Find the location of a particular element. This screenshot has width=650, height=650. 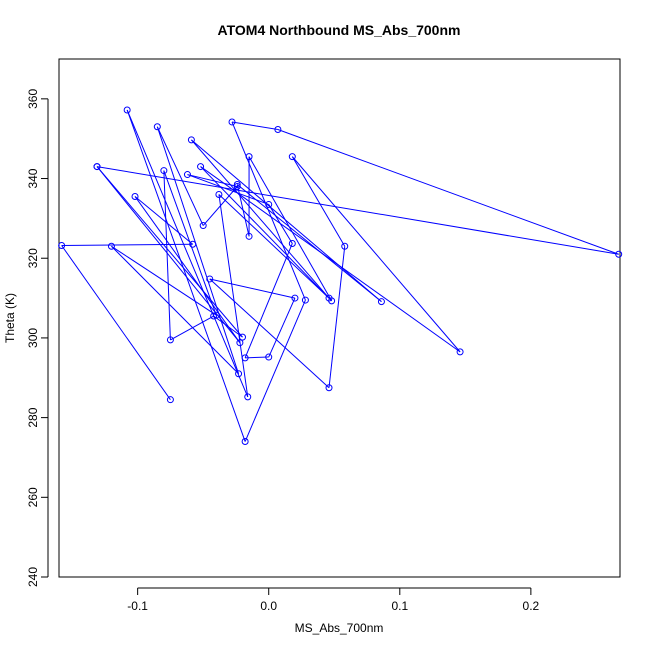

chart-title: ATOM4 Northbound MS_Abs_700nm is located at coordinates (339, 30).